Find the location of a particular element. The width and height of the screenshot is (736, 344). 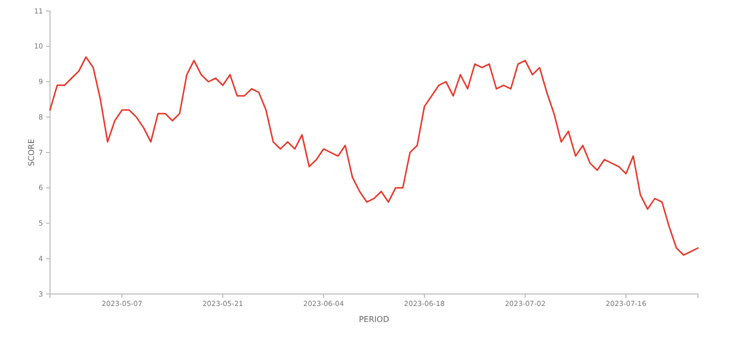

x-axis-title: PERIOD is located at coordinates (374, 319).